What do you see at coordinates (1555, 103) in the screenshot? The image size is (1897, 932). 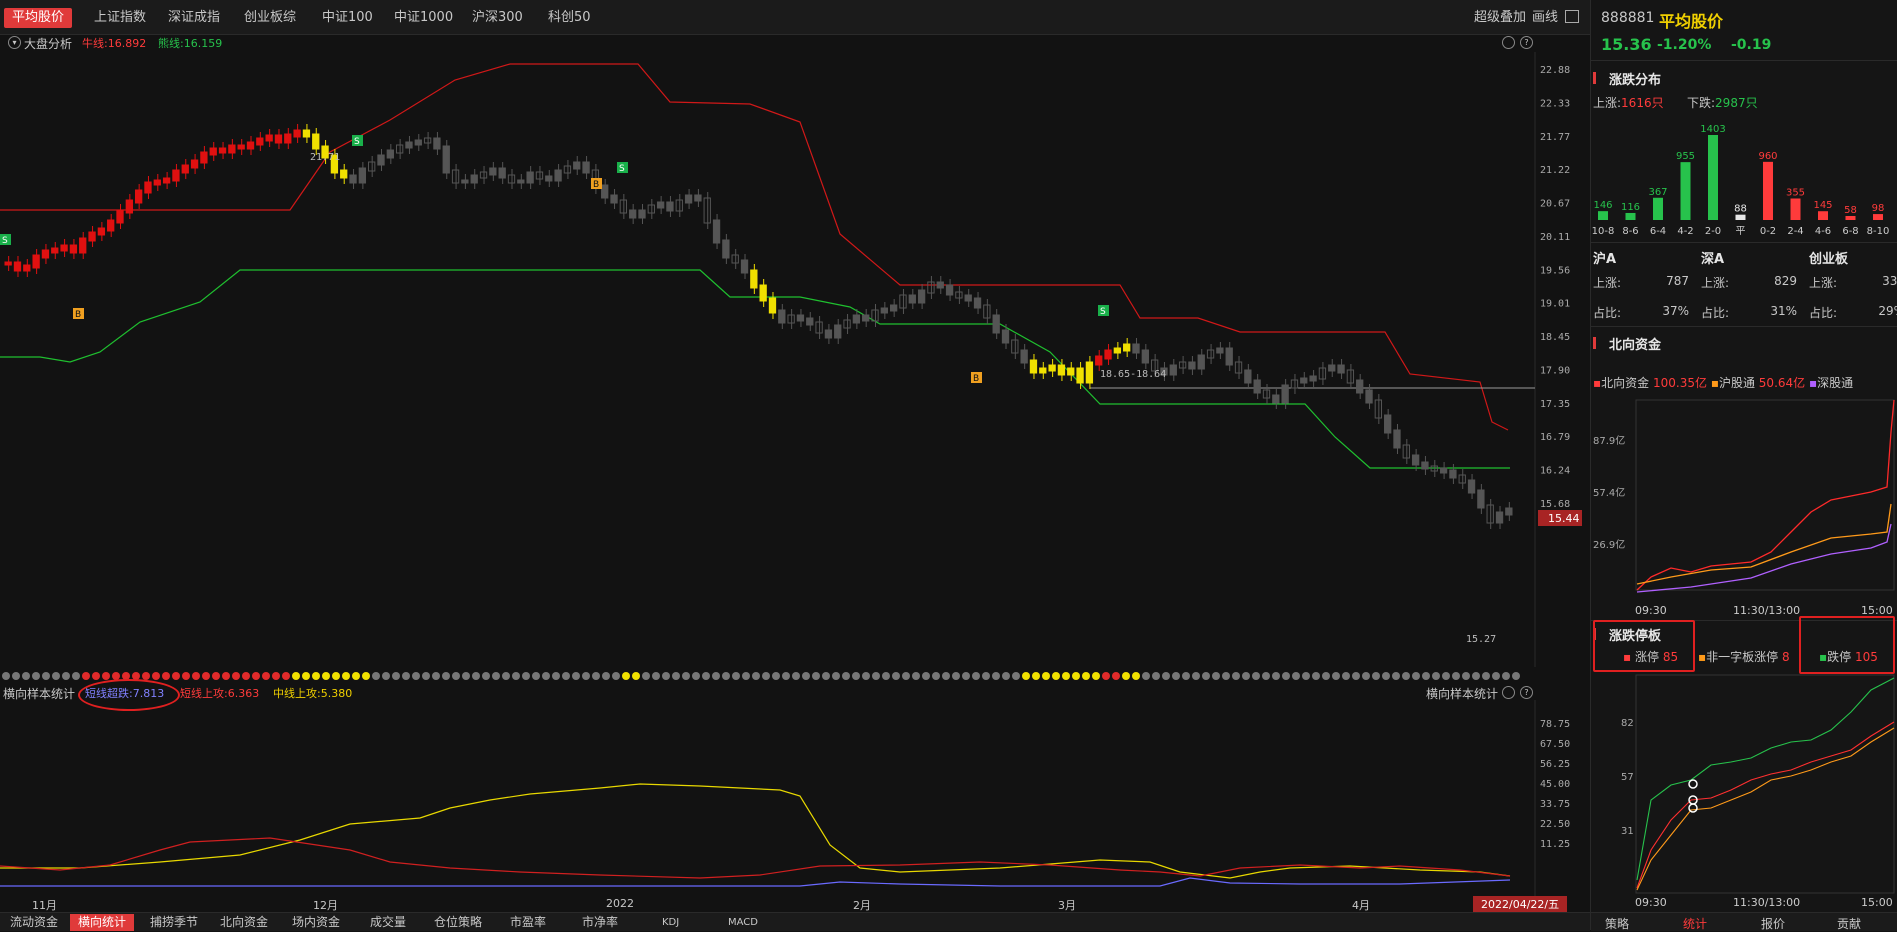 I see `price-tick: 22.33` at bounding box center [1555, 103].